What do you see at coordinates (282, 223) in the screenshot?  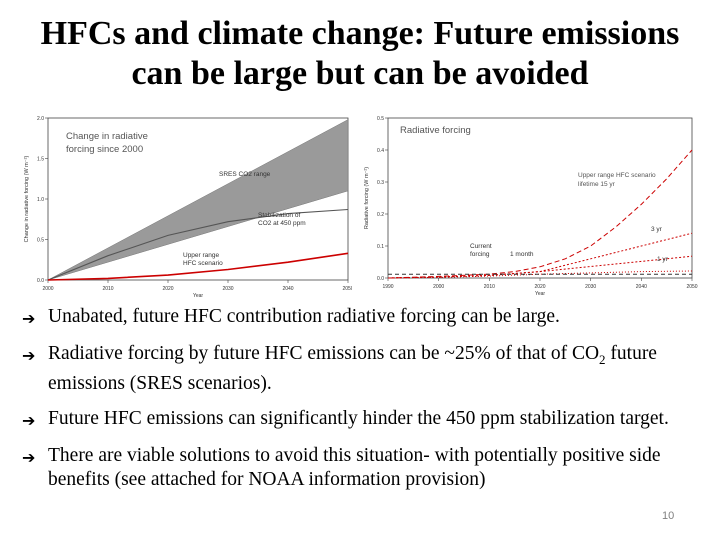 I see `annotation-stabilization: CO2 at 450 ppm` at bounding box center [282, 223].